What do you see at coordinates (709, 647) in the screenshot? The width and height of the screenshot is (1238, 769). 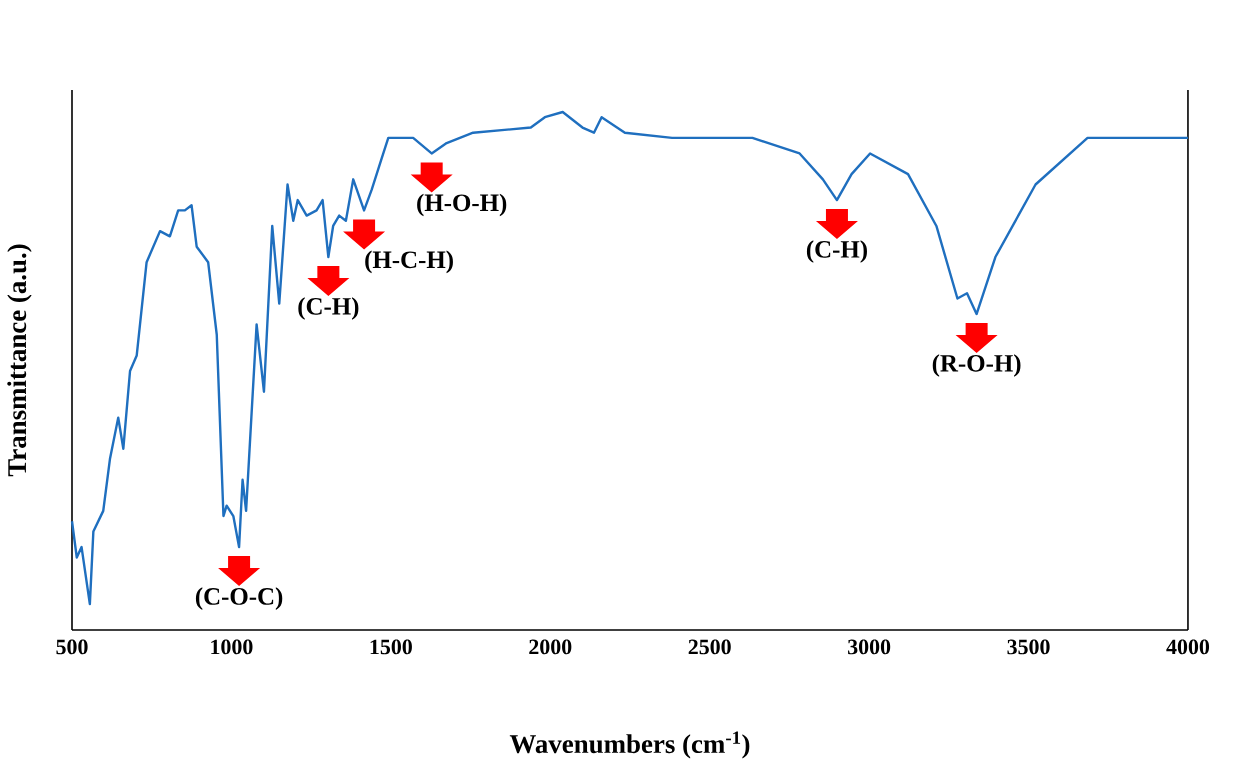 I see `x-tick-label: 2500` at bounding box center [709, 647].